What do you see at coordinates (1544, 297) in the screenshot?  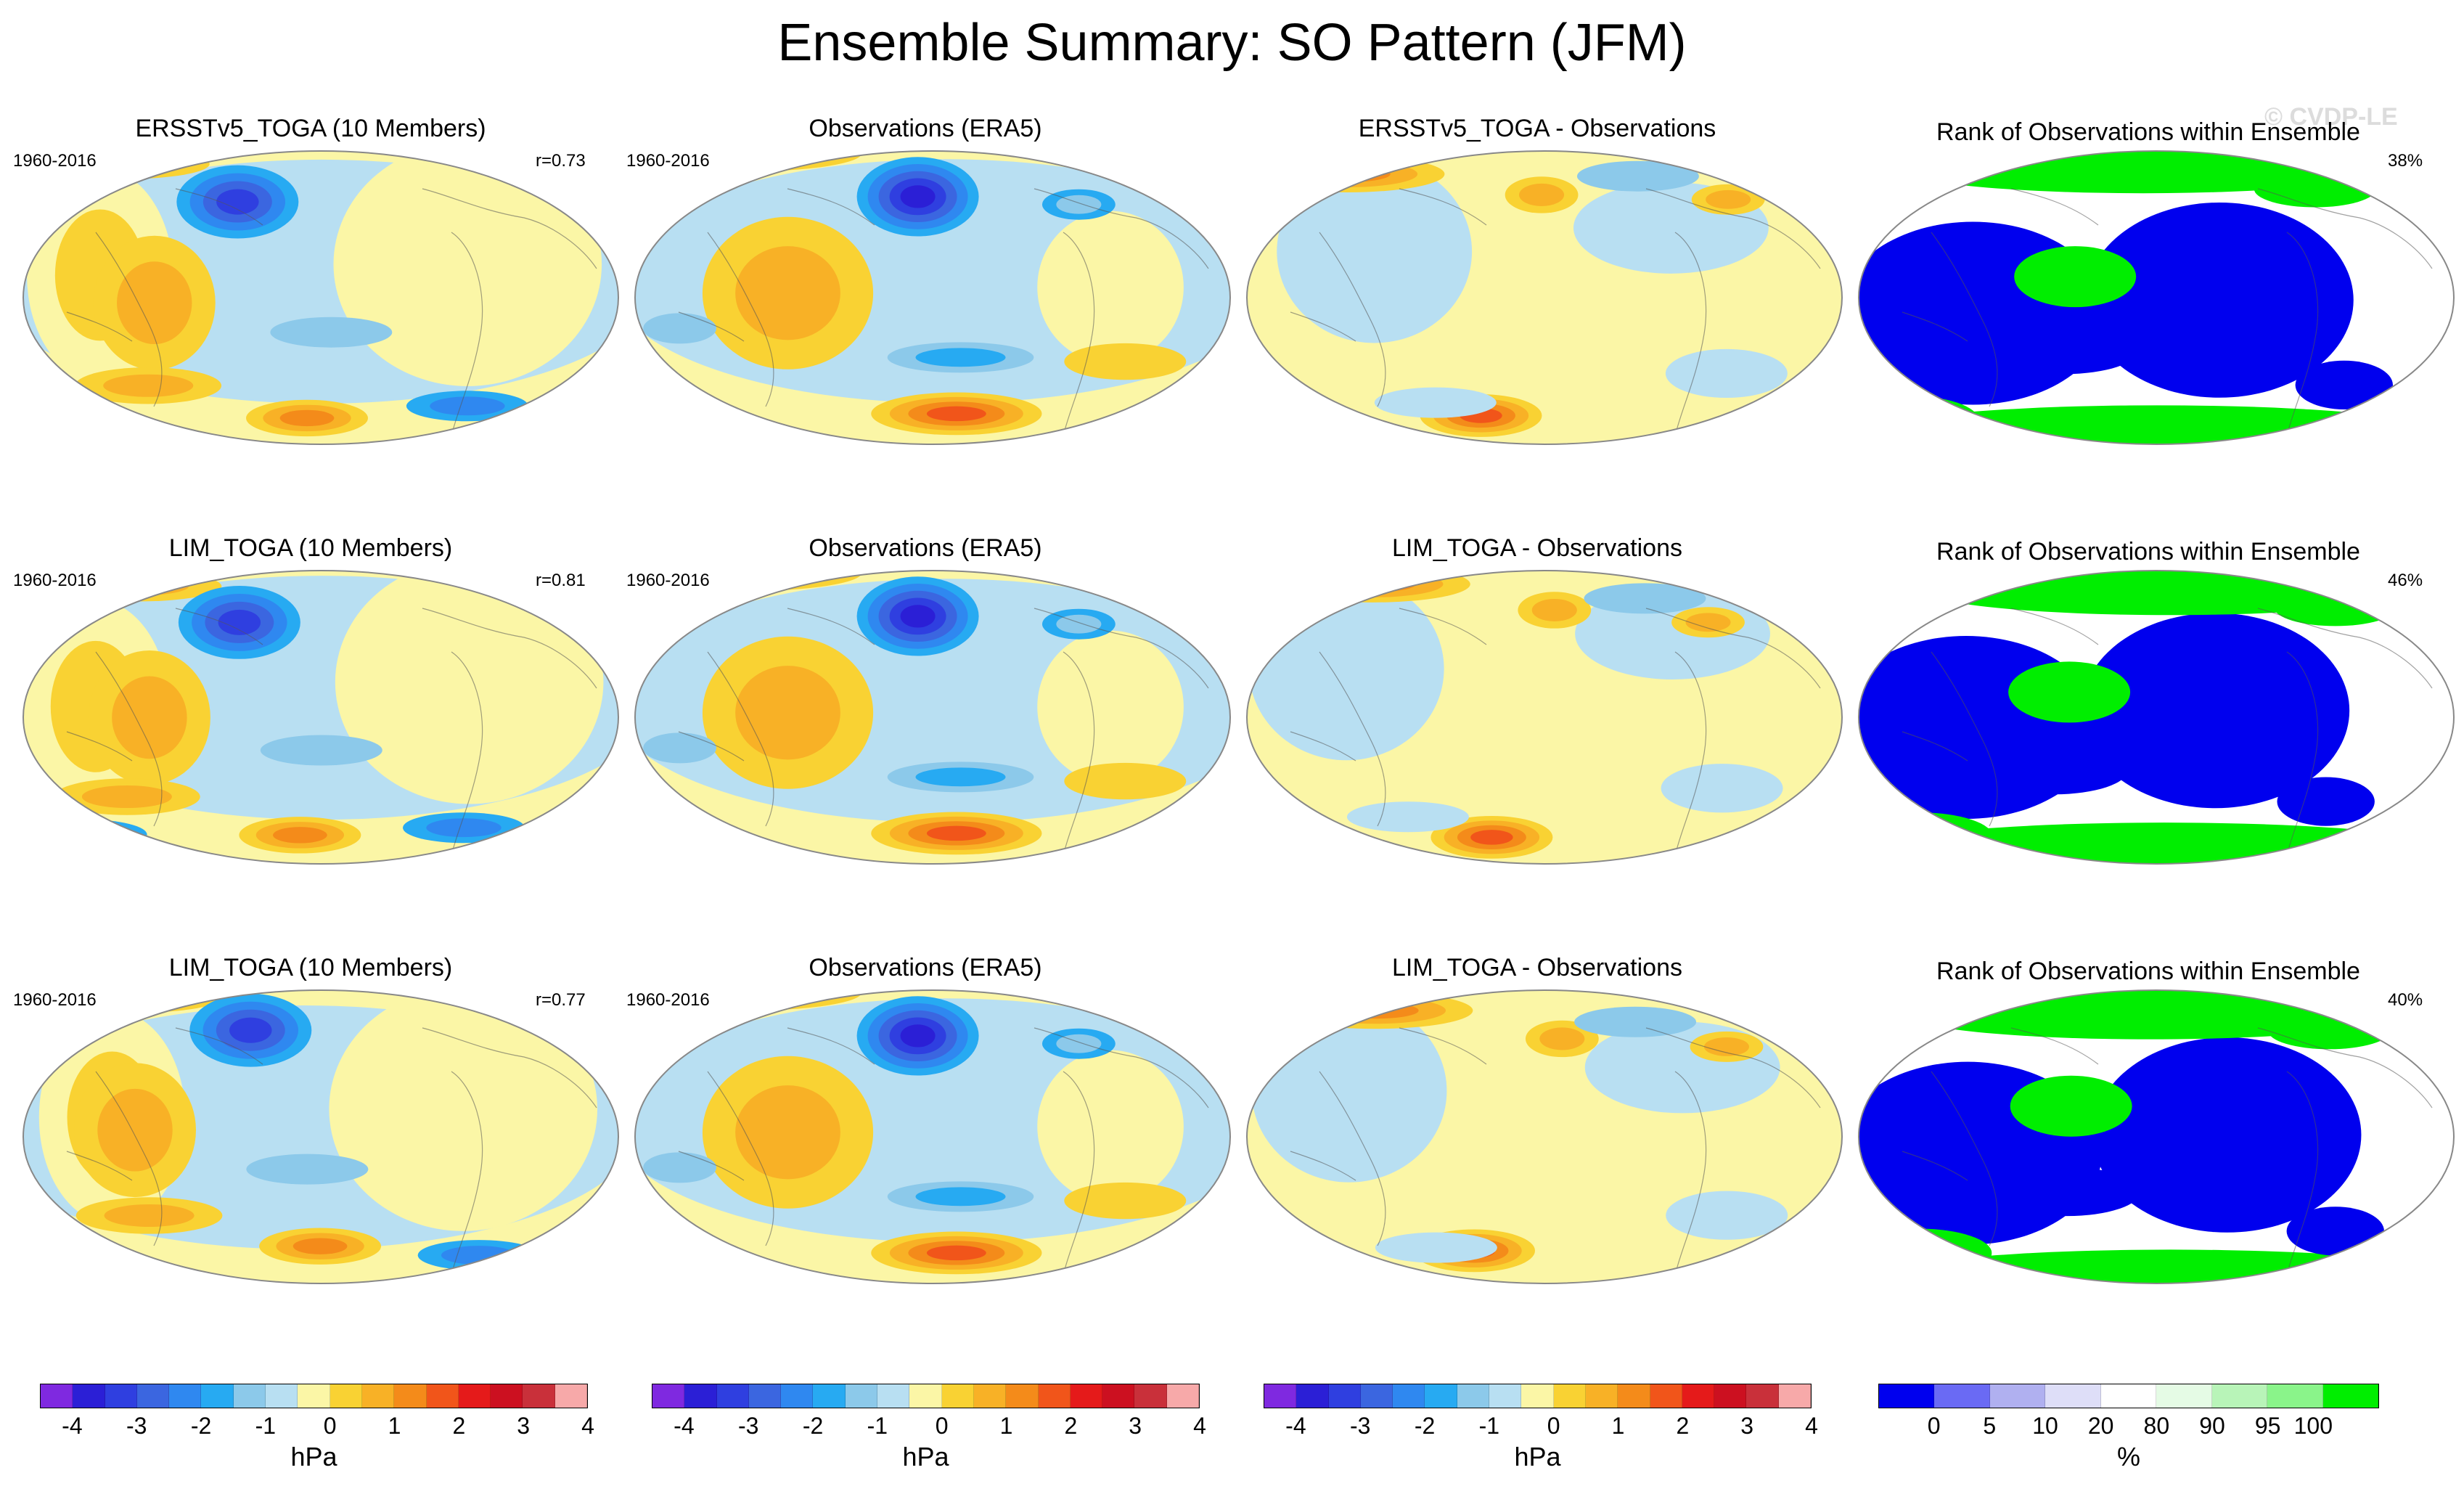 I see `map-diff-row1` at bounding box center [1544, 297].